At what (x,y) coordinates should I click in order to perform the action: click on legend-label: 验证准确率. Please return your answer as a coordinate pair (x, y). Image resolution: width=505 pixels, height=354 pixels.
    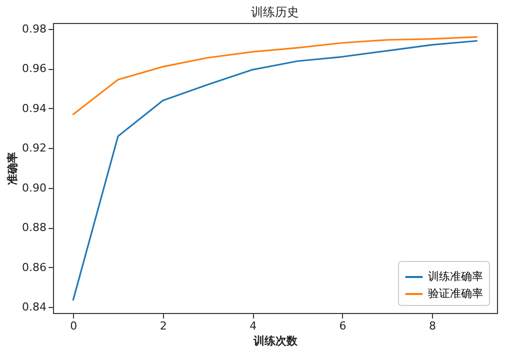
    Looking at the image, I should click on (455, 293).